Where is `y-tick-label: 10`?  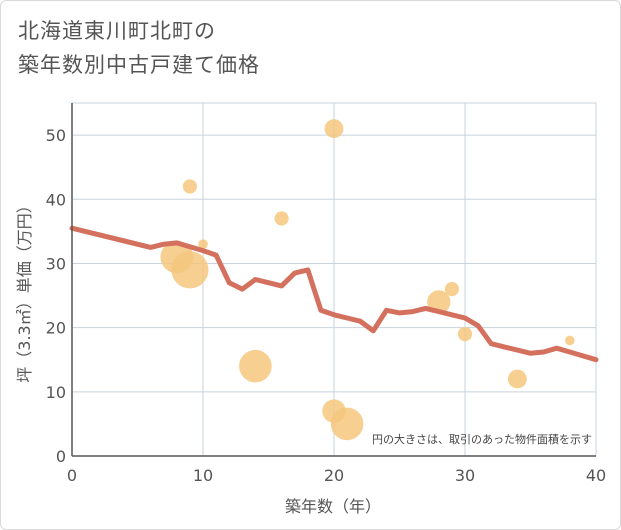 y-tick-label: 10 is located at coordinates (56, 392).